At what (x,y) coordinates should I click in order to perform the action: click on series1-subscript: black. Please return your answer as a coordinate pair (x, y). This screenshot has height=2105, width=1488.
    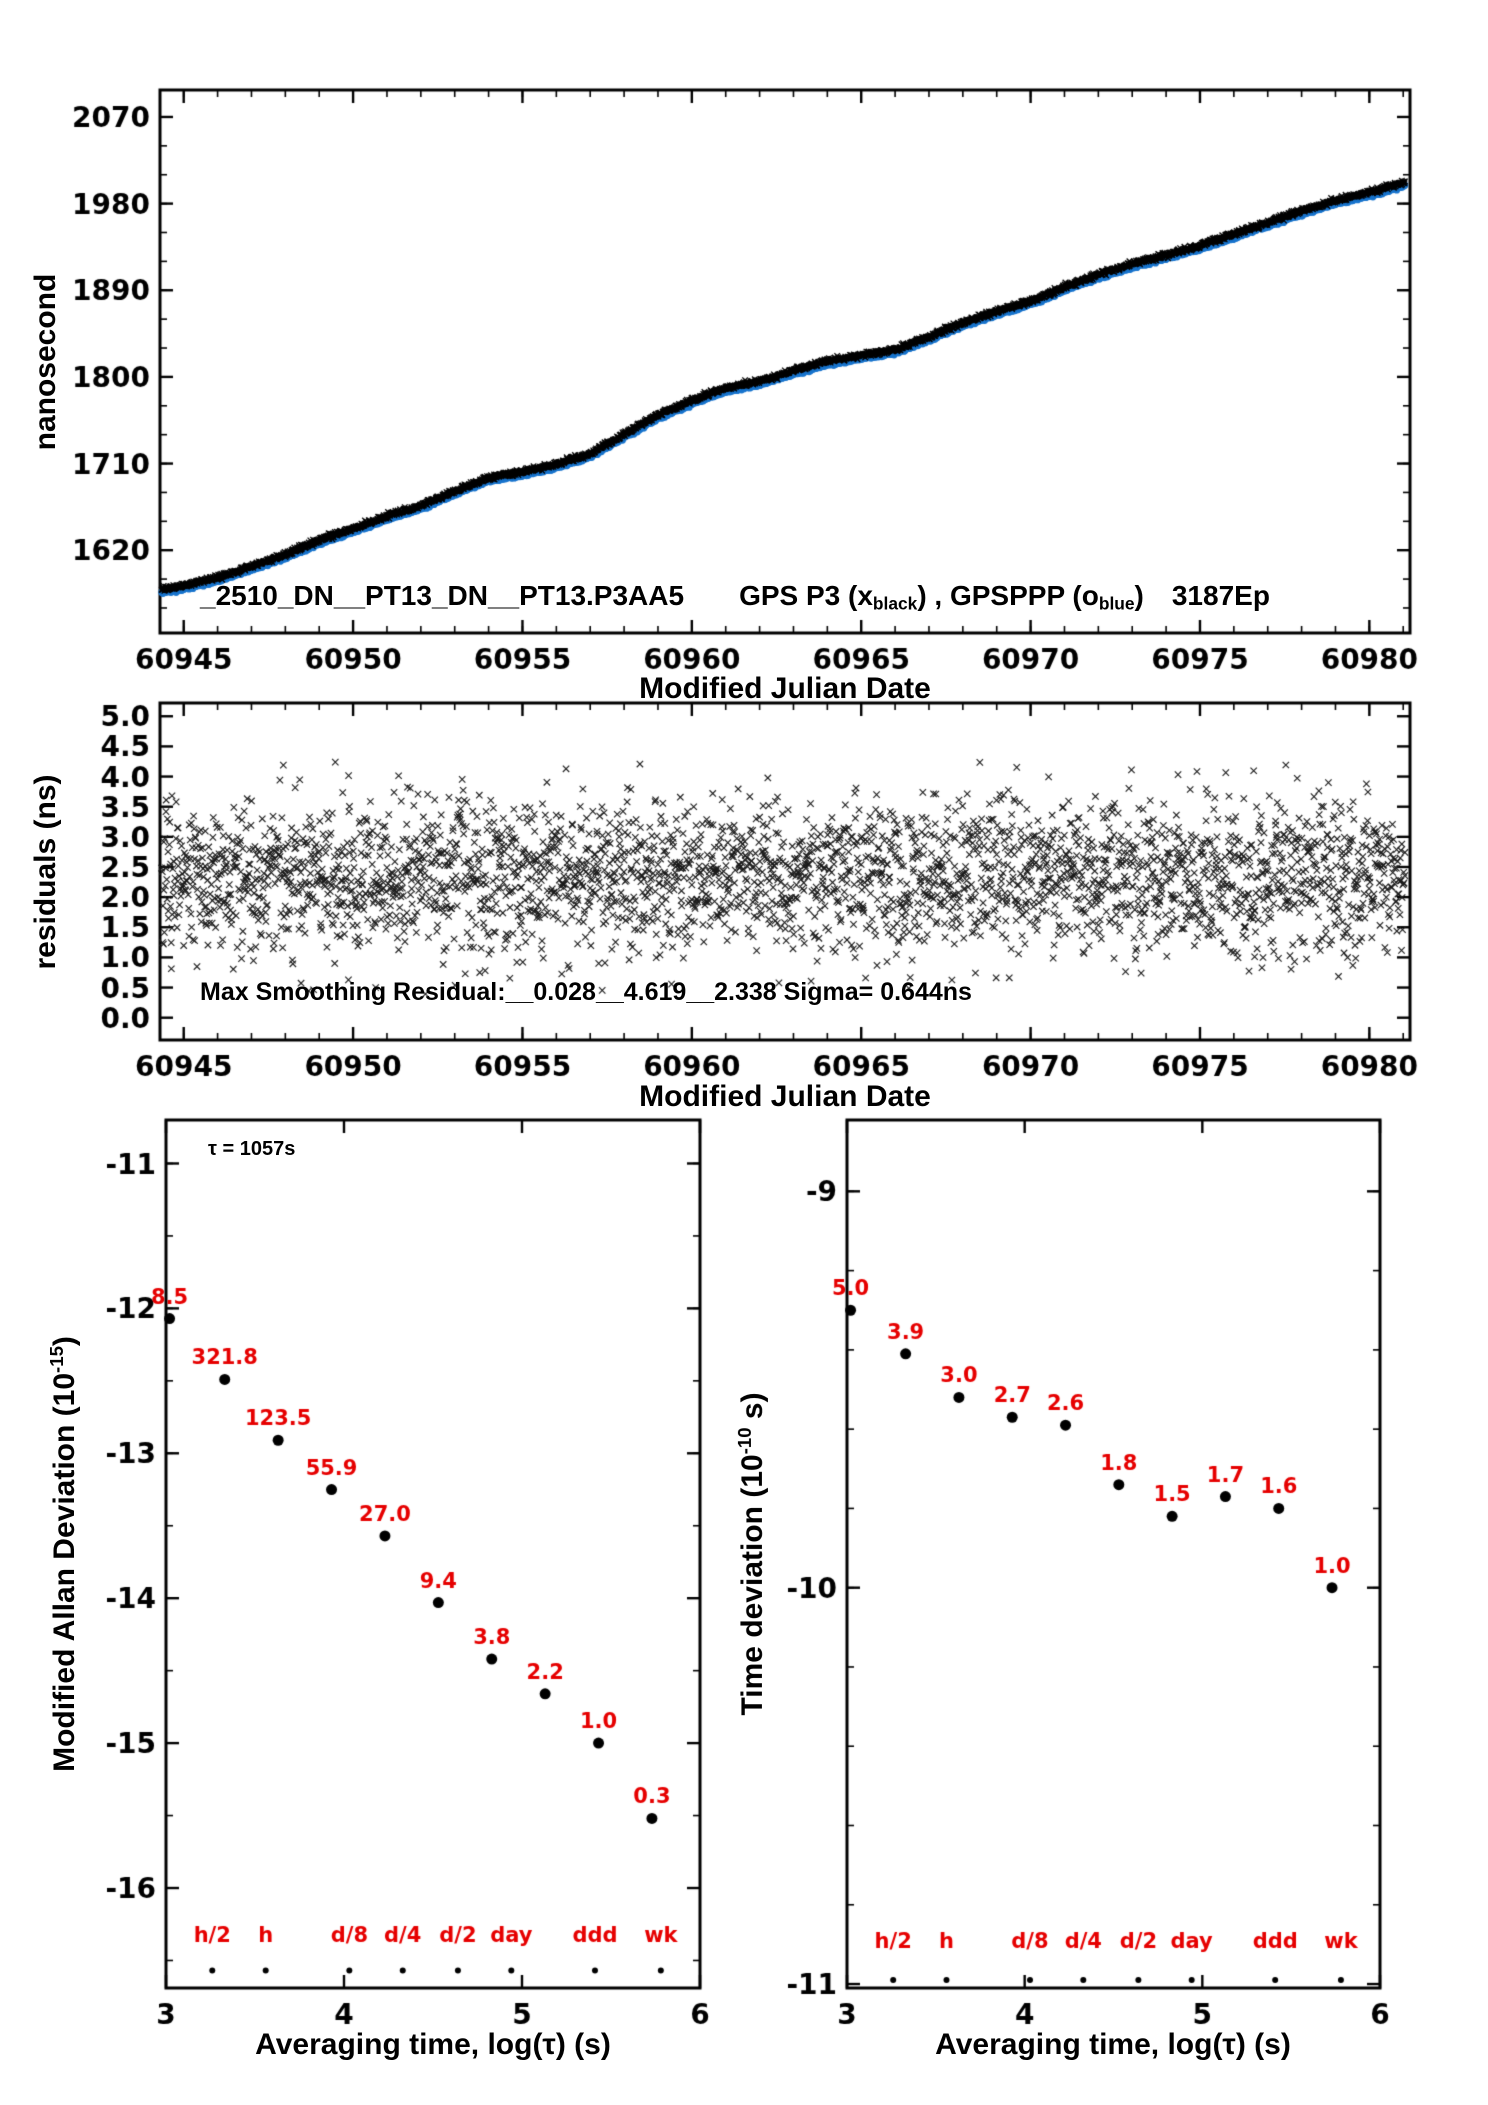
    Looking at the image, I should click on (895, 603).